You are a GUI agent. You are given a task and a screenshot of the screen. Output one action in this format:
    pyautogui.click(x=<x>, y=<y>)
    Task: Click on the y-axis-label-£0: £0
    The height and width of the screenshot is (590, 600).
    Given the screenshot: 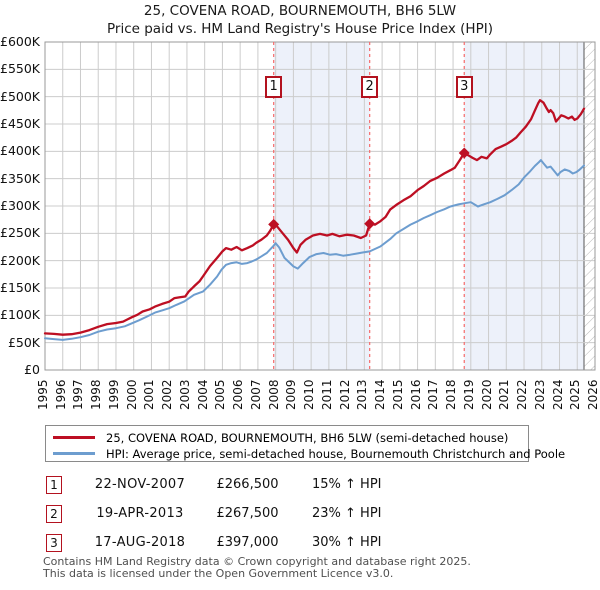 What is the action you would take?
    pyautogui.click(x=32, y=369)
    